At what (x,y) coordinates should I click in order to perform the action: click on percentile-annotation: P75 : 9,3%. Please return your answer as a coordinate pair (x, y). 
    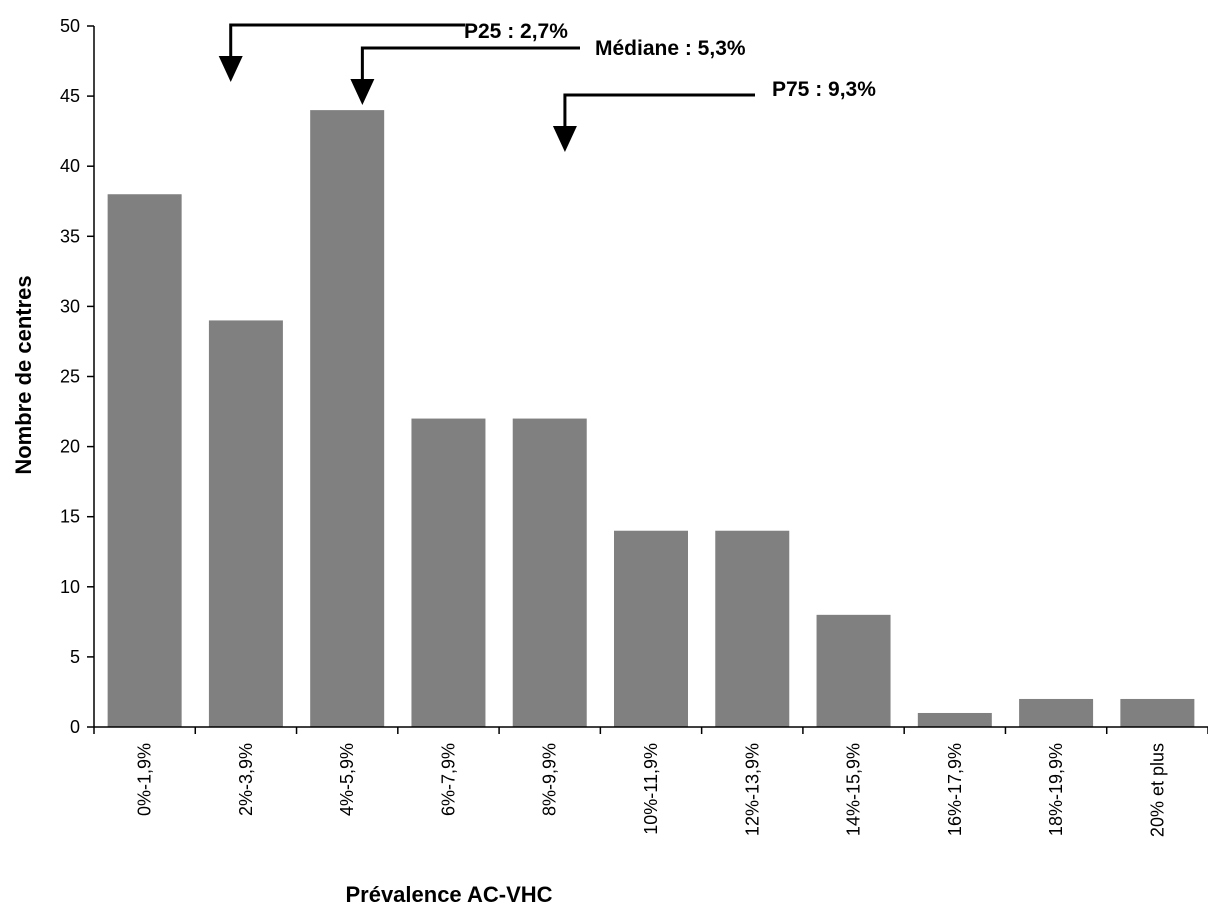
    Looking at the image, I should click on (714, 115).